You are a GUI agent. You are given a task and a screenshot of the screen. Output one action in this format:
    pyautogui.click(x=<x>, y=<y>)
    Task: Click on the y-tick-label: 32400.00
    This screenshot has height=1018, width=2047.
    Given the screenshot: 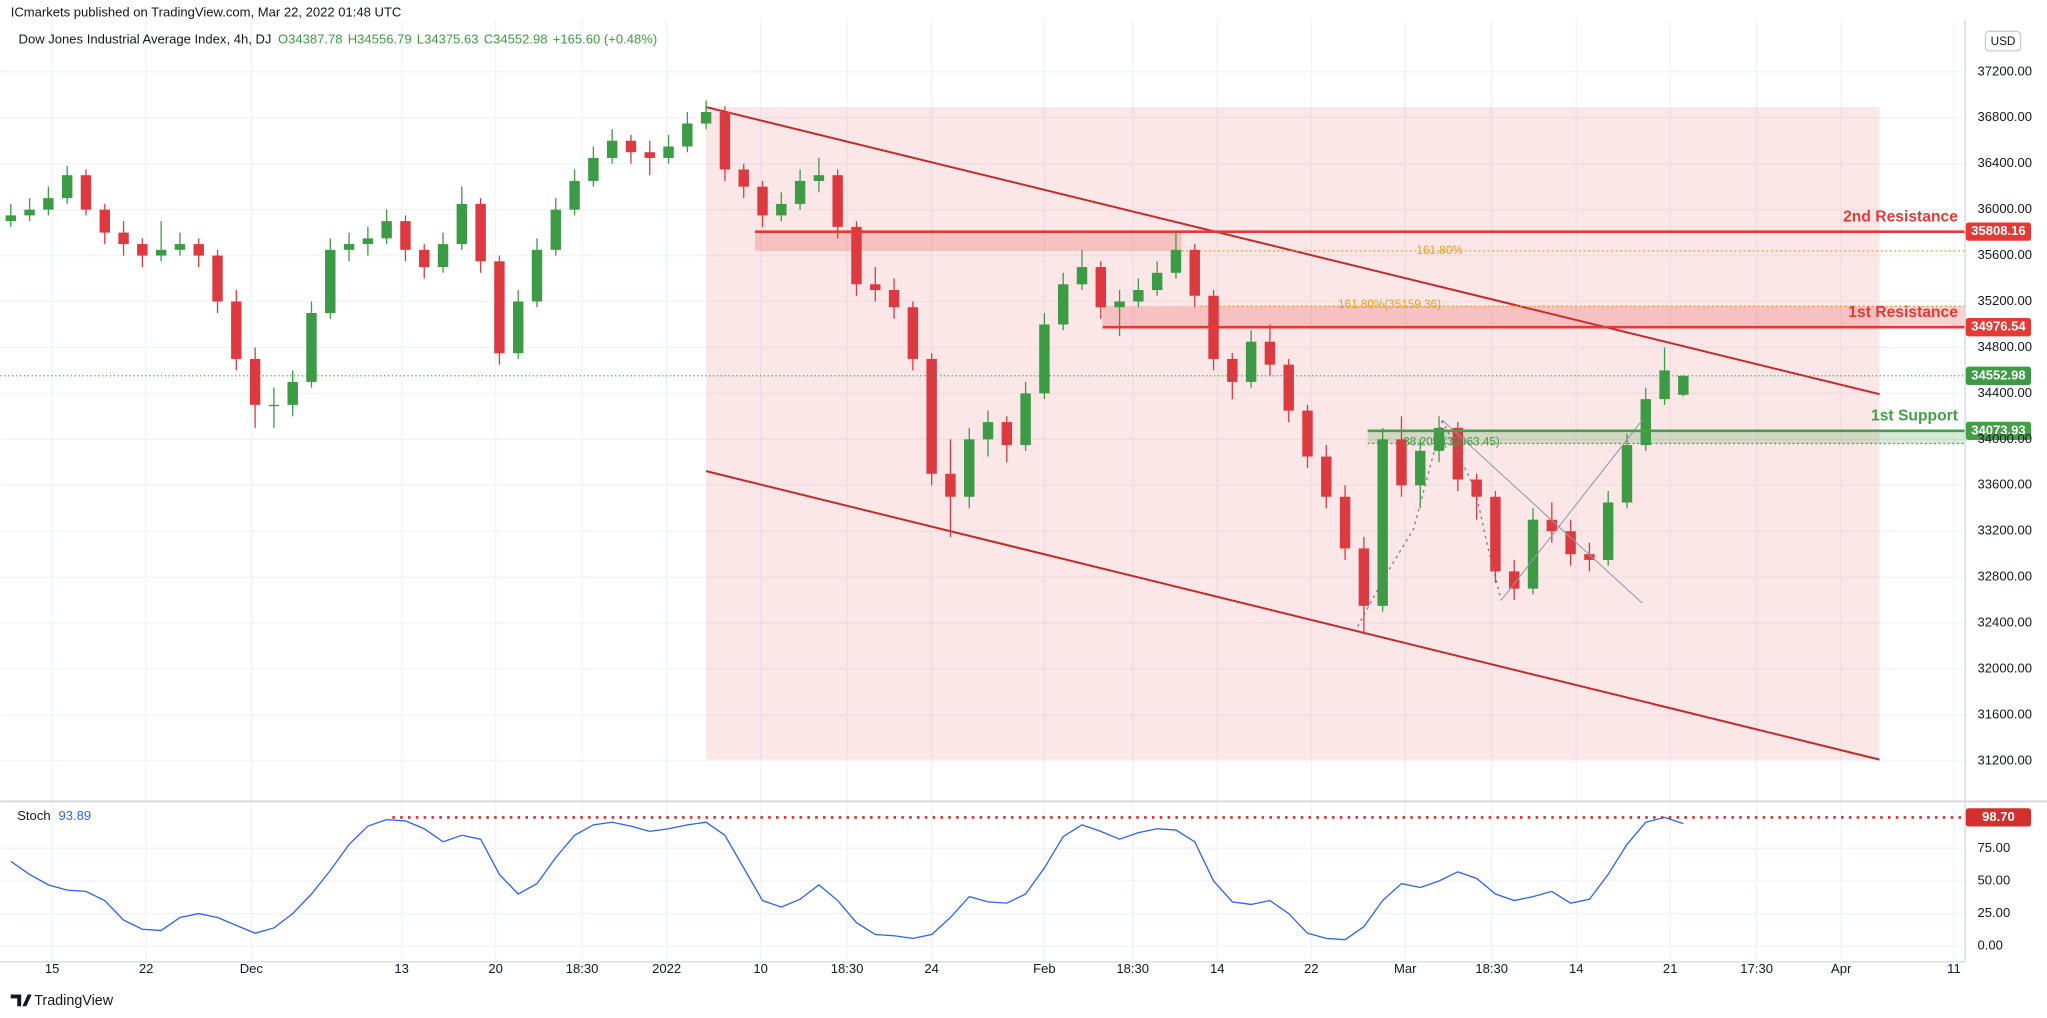 What is the action you would take?
    pyautogui.click(x=2005, y=622)
    